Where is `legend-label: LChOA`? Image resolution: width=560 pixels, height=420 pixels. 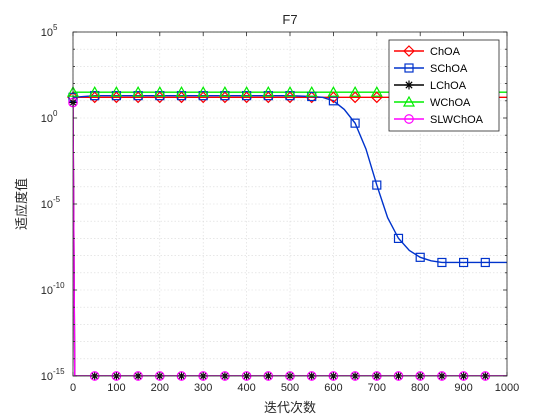 legend-label: LChOA is located at coordinates (448, 86).